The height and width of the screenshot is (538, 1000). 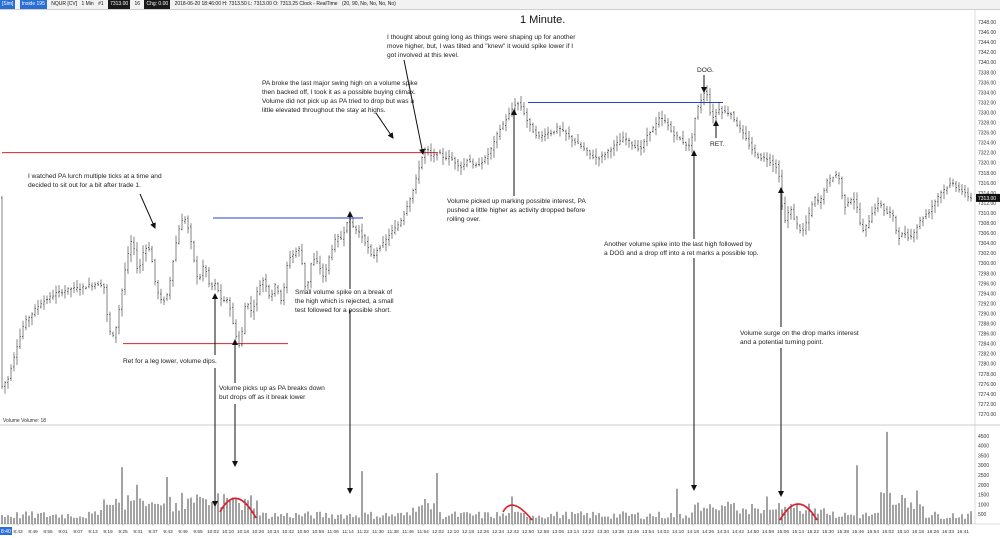 I want to click on price-tick-label: 7280.00, so click(x=987, y=365).